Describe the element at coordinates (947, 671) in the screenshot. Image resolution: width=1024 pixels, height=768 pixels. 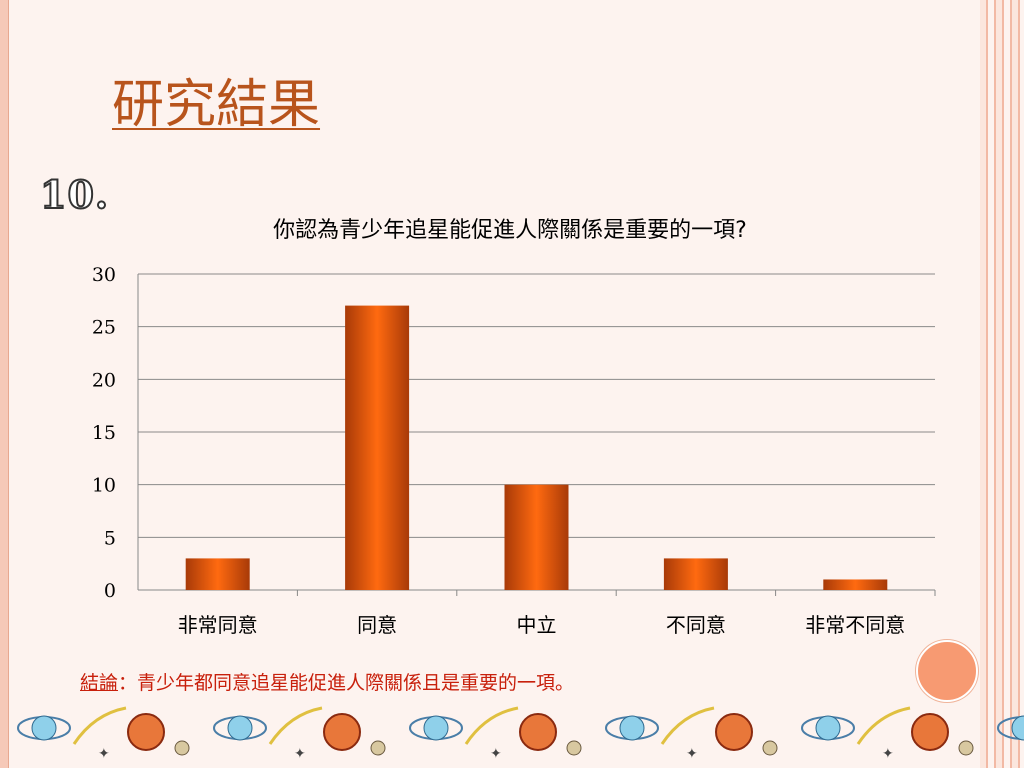
I see `decorative-circle` at that location.